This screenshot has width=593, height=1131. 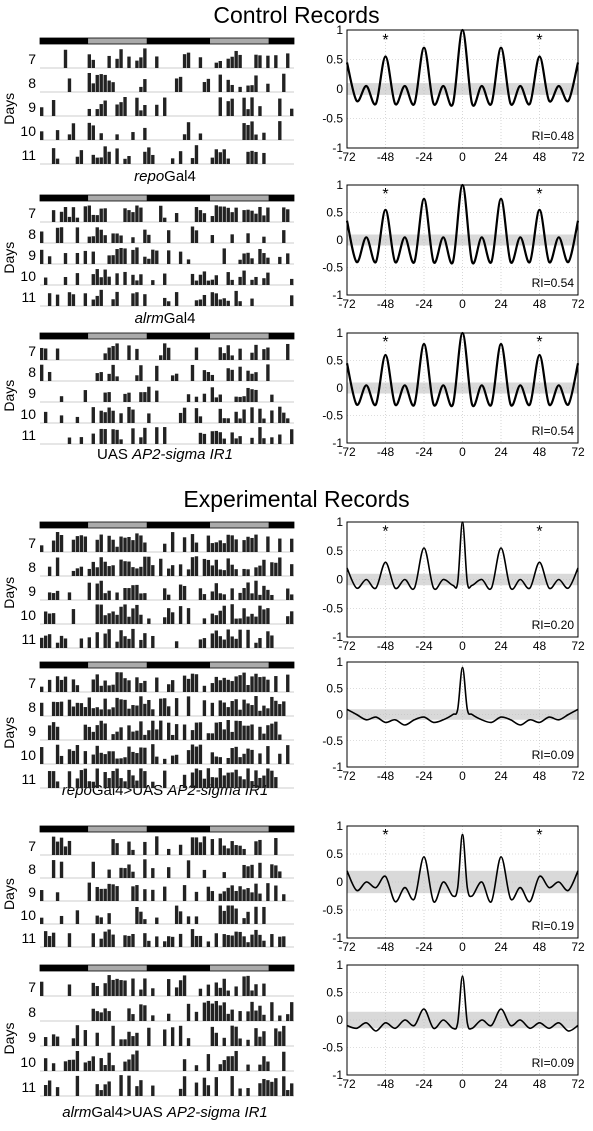 I want to click on y-tick-label: 0, so click(x=339, y=882).